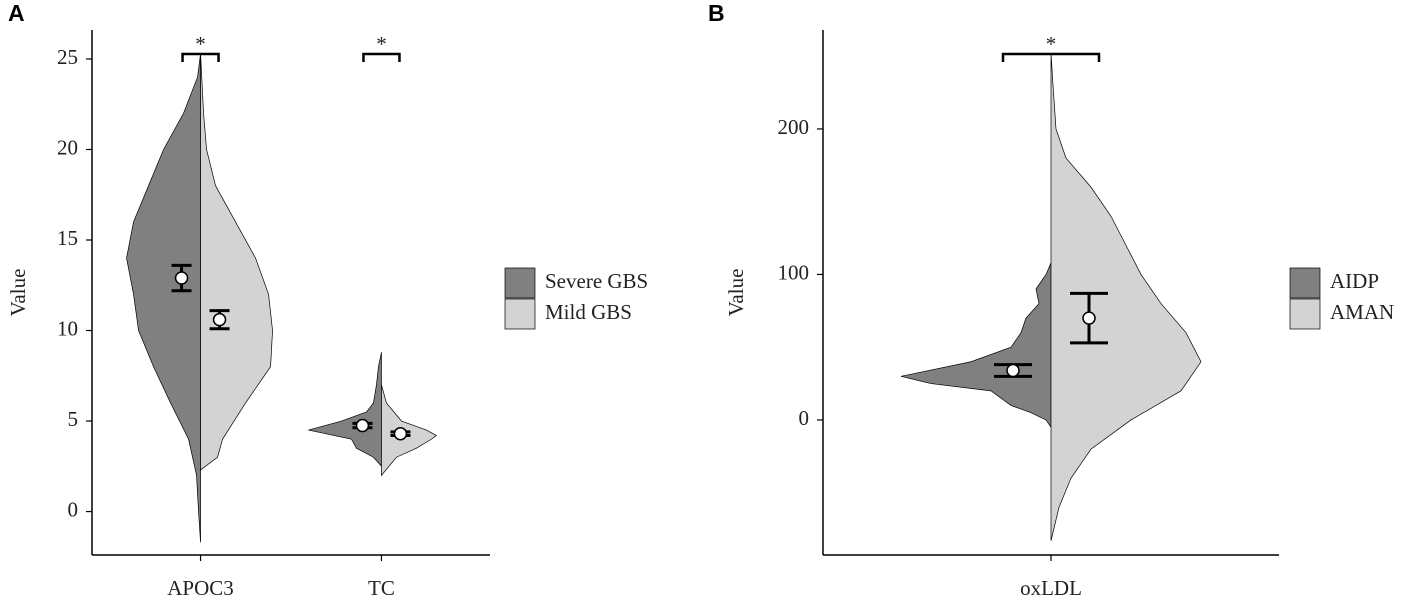 Image resolution: width=1417 pixels, height=603 pixels. I want to click on legend-label: Severe GBS, so click(596, 281).